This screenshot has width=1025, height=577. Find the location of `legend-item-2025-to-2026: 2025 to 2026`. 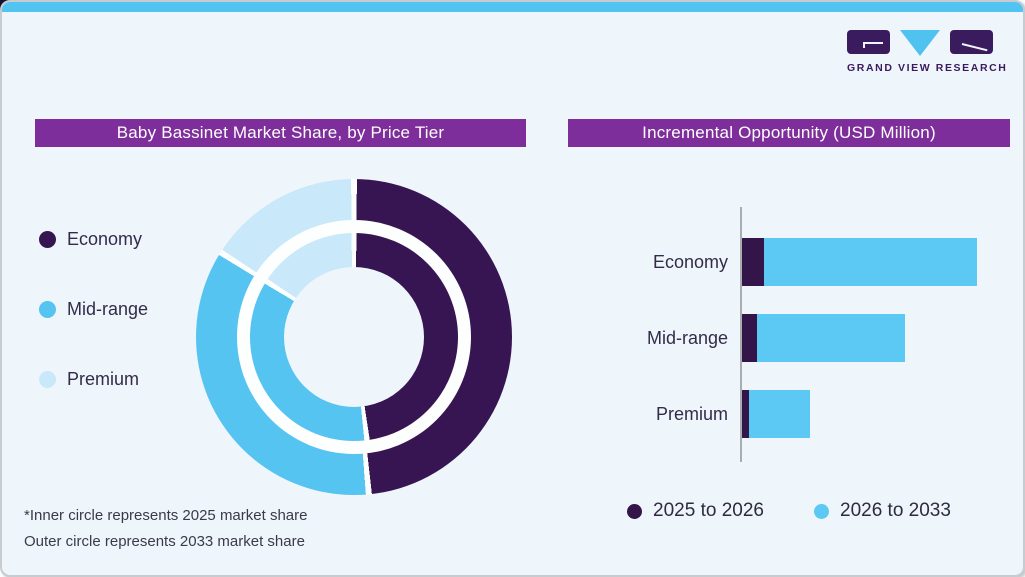

legend-item-2025-to-2026: 2025 to 2026 is located at coordinates (695, 511).